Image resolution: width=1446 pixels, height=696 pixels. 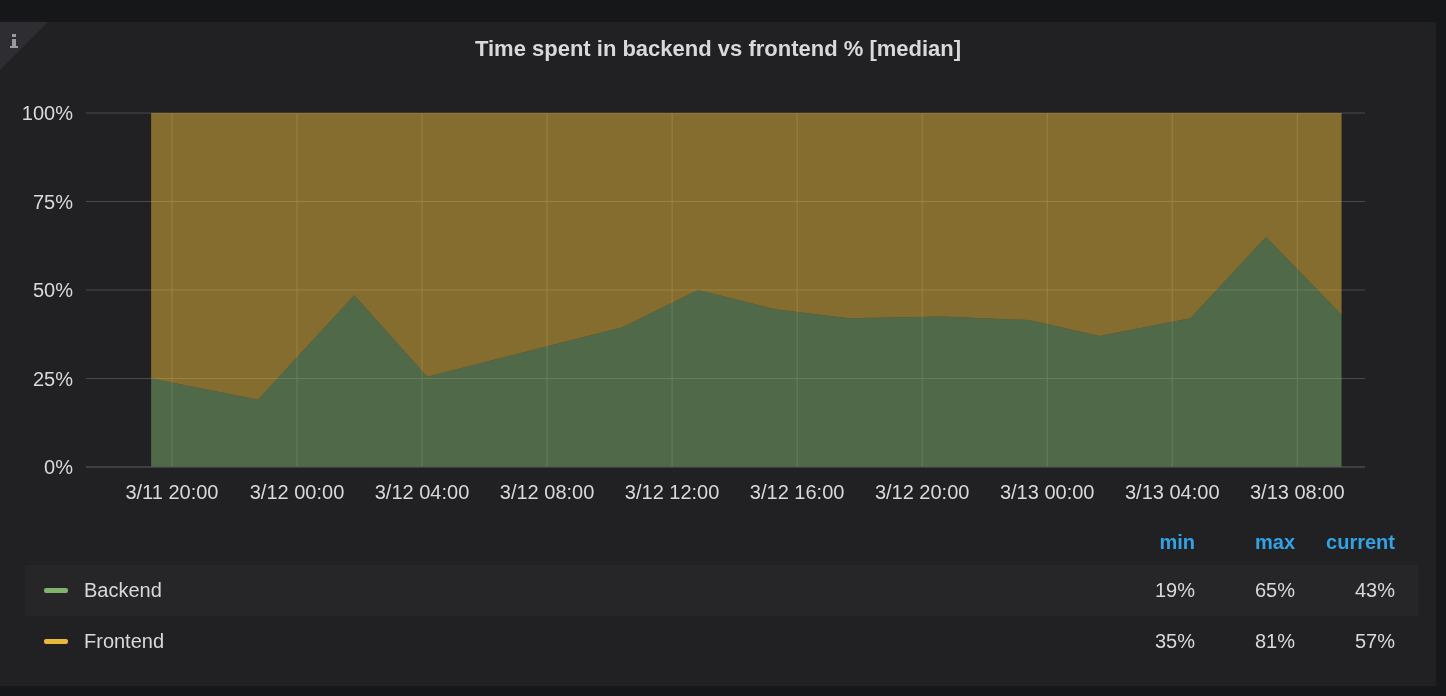 What do you see at coordinates (1174, 590) in the screenshot?
I see `text: 19%` at bounding box center [1174, 590].